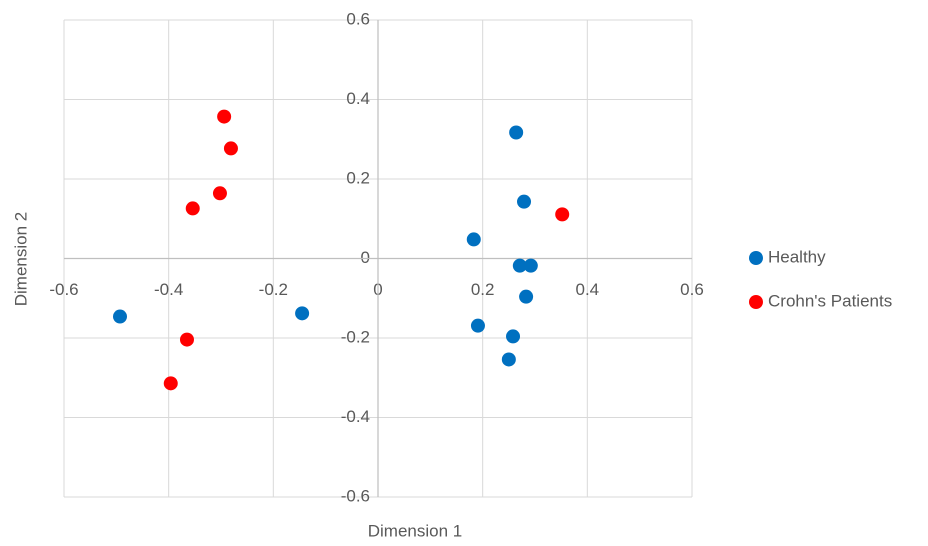 This screenshot has width=928, height=546. What do you see at coordinates (483, 289) in the screenshot?
I see `x-tick-label: 0.2` at bounding box center [483, 289].